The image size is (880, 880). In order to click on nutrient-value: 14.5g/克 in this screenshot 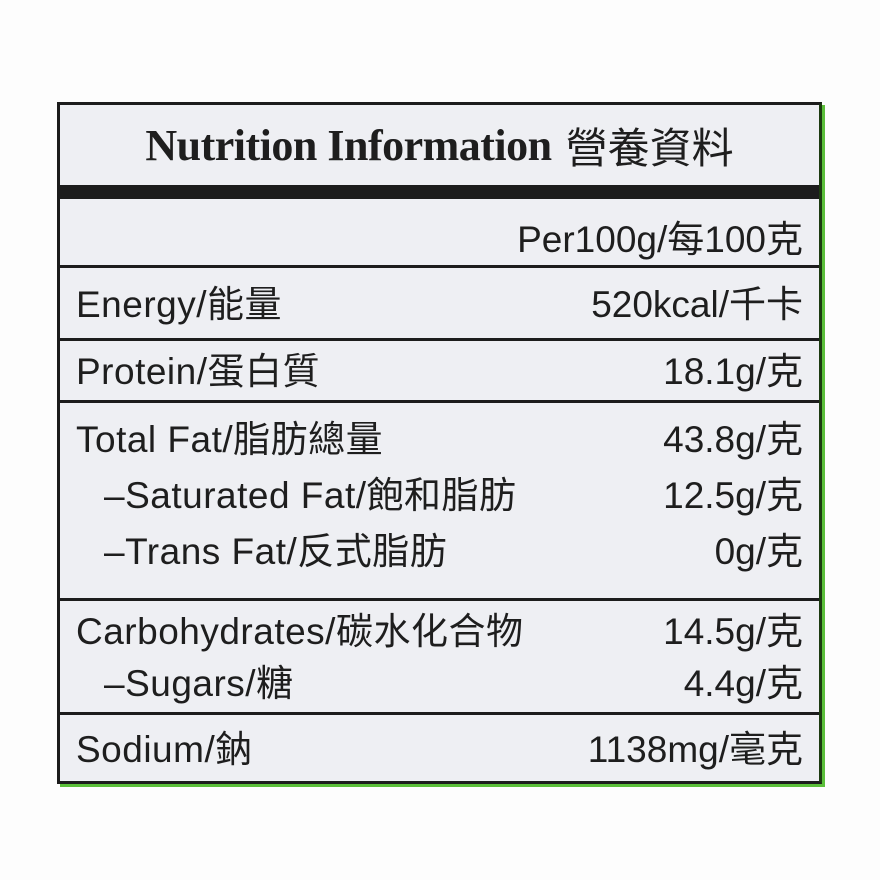, I will do `click(733, 631)`.